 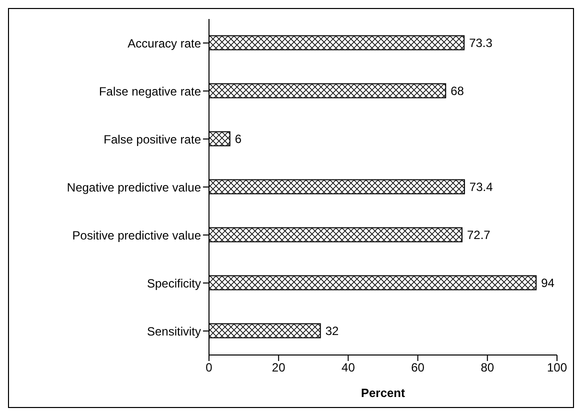 What do you see at coordinates (332, 331) in the screenshot?
I see `data-label: 32` at bounding box center [332, 331].